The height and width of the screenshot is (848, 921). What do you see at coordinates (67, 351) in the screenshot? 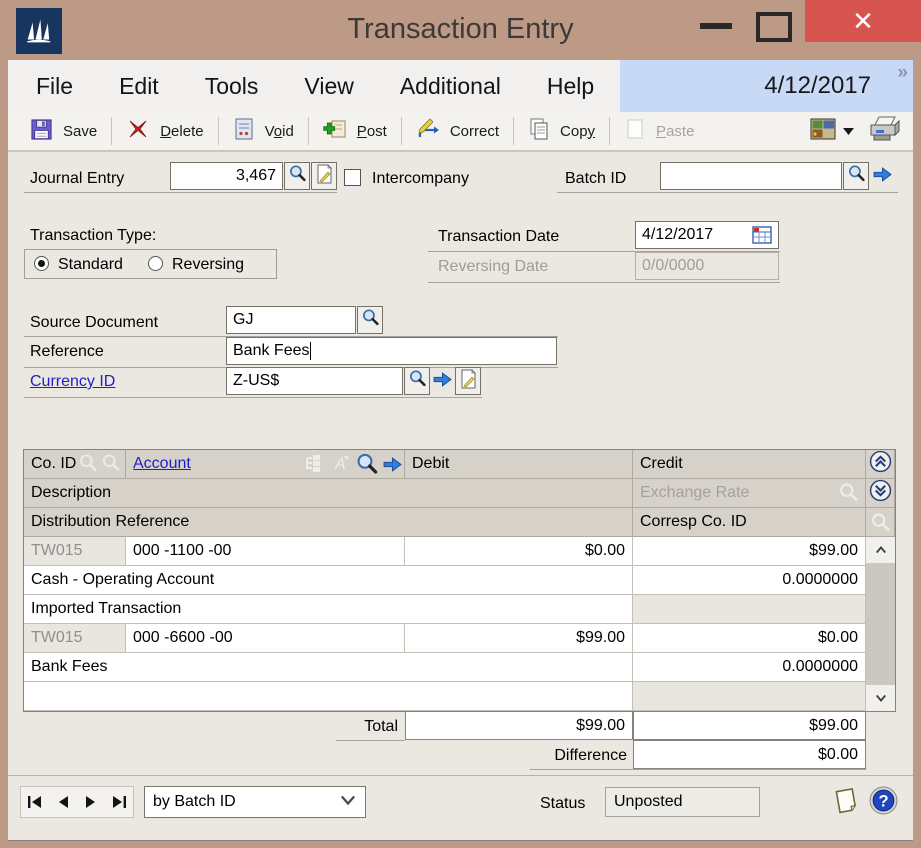
I see `reference-label: Reference` at bounding box center [67, 351].